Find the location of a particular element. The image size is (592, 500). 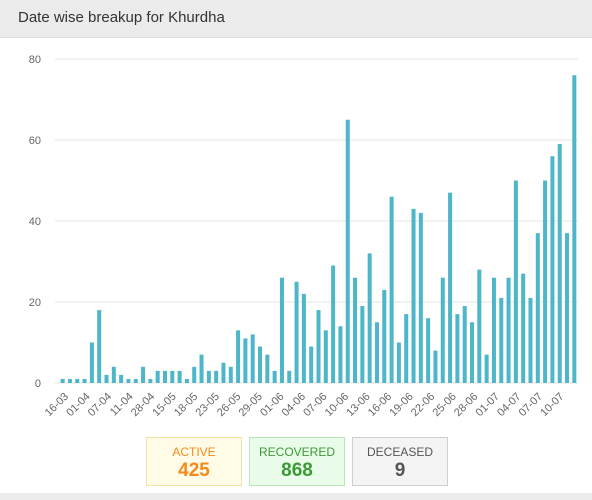

active-stat-card: ACTIVE 425 is located at coordinates (194, 461).